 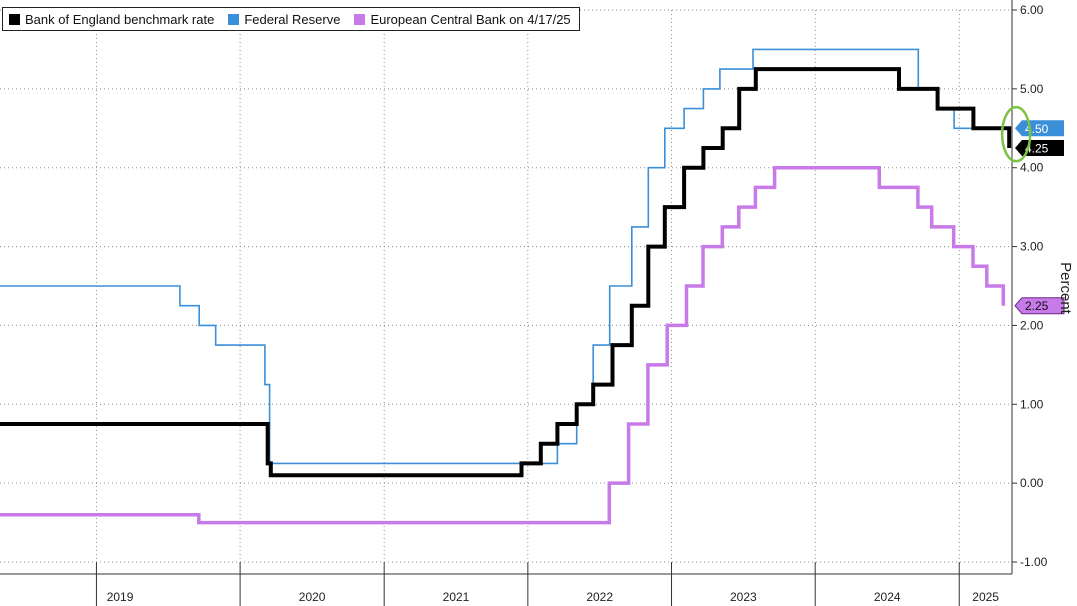 What do you see at coordinates (1032, 210) in the screenshot?
I see `annotation-layer: 4.50 4.25 2.25` at bounding box center [1032, 210].